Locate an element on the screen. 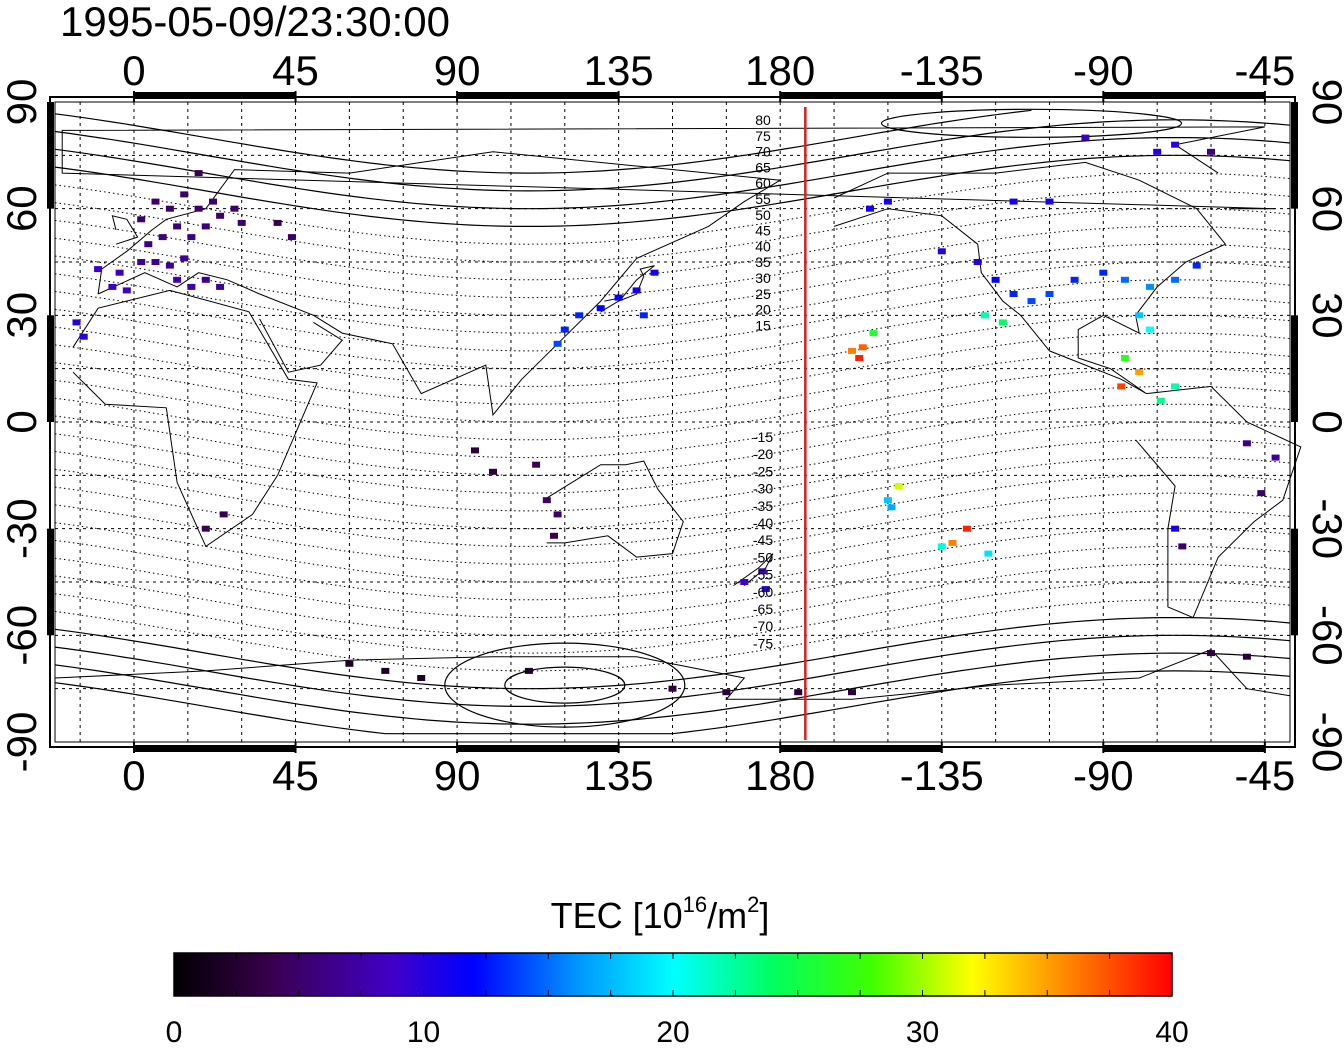 This screenshot has height=1048, width=1344. contour-label: 40 is located at coordinates (763, 246).